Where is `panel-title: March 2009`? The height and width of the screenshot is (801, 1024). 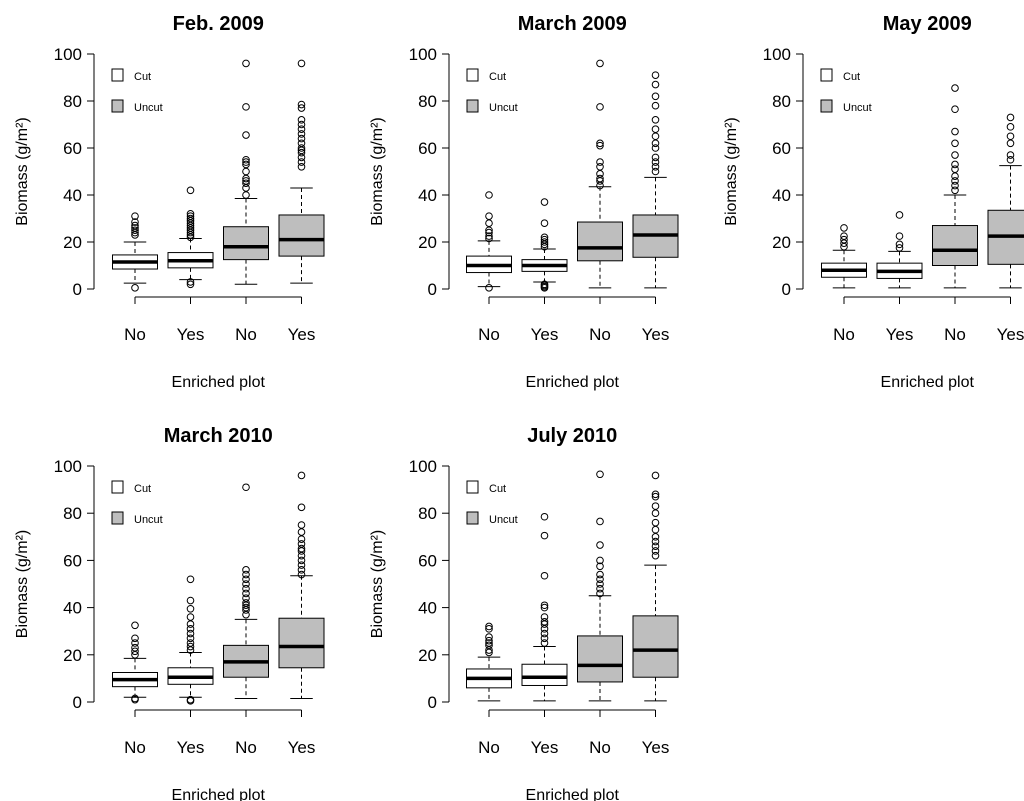
panel-title: March 2009 is located at coordinates (572, 24).